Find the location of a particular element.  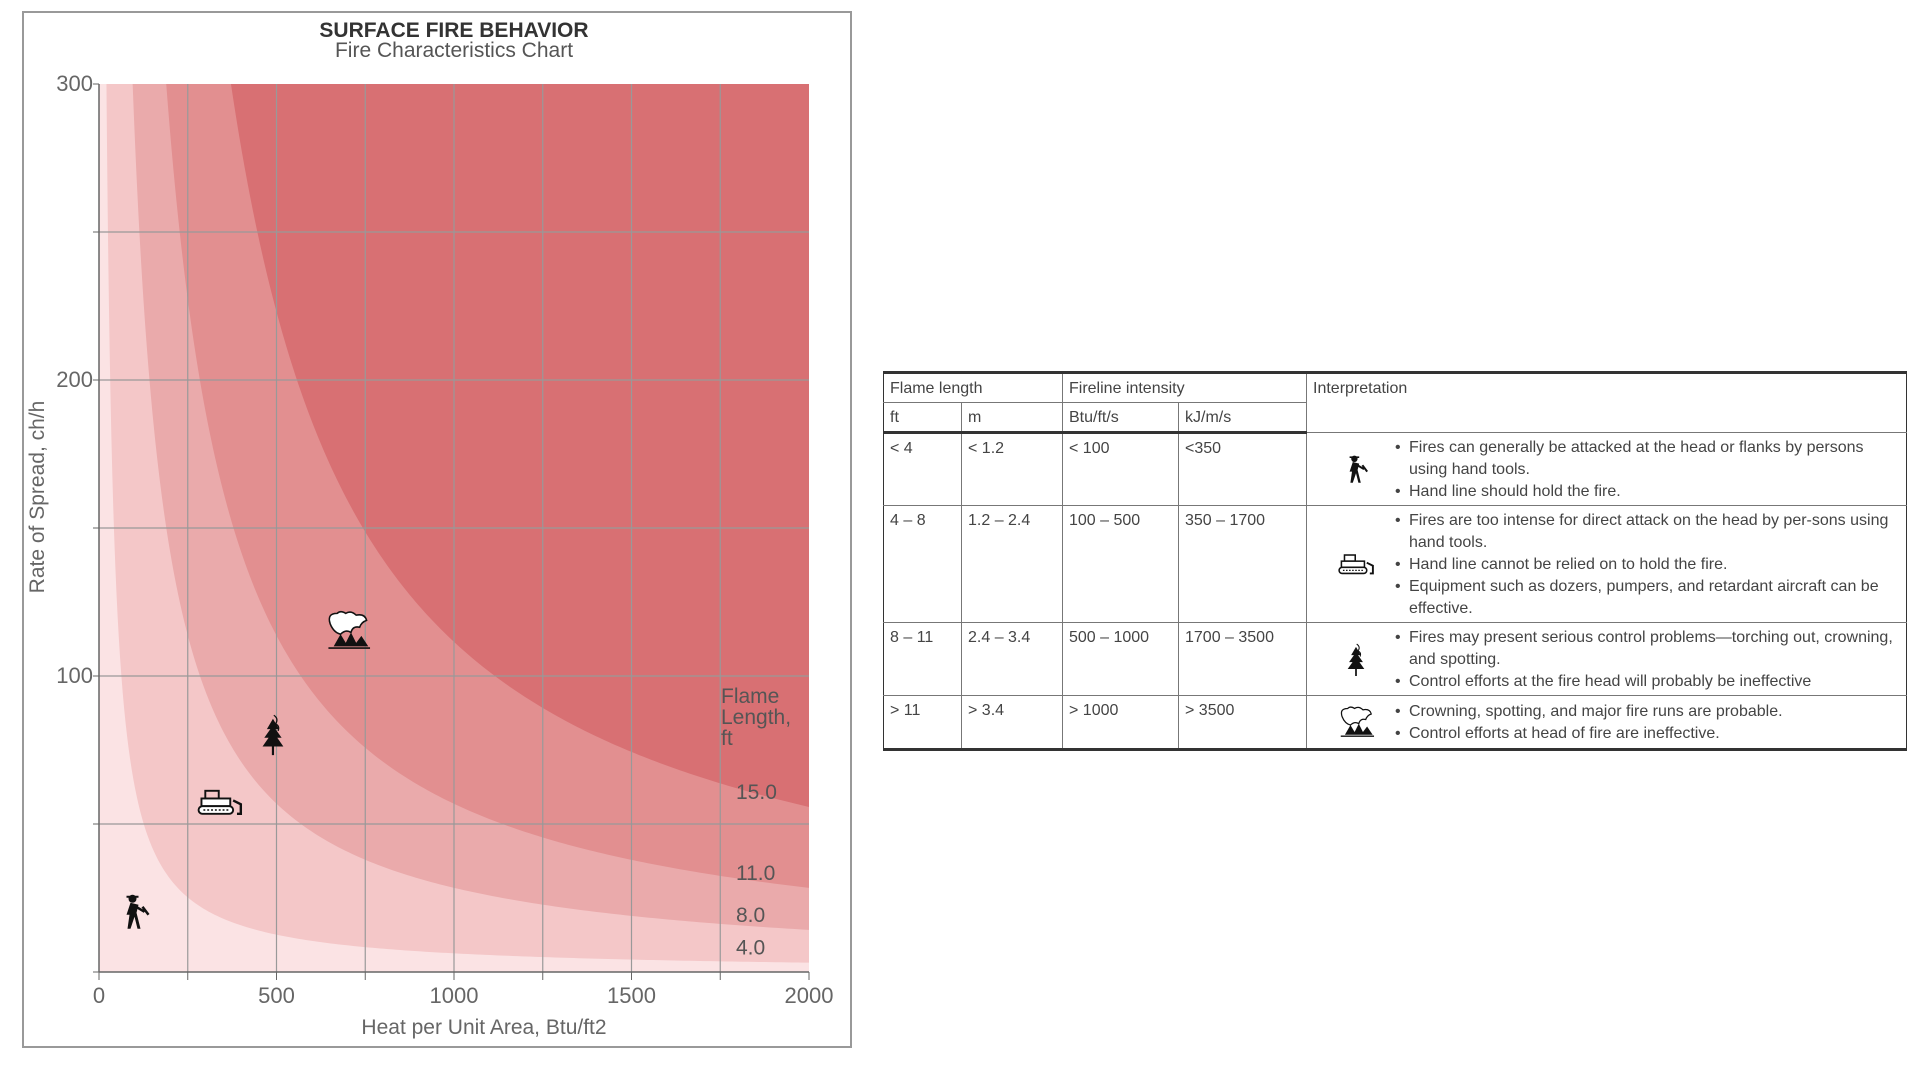

cell-btu: 500 – 1000 is located at coordinates (1120, 659).